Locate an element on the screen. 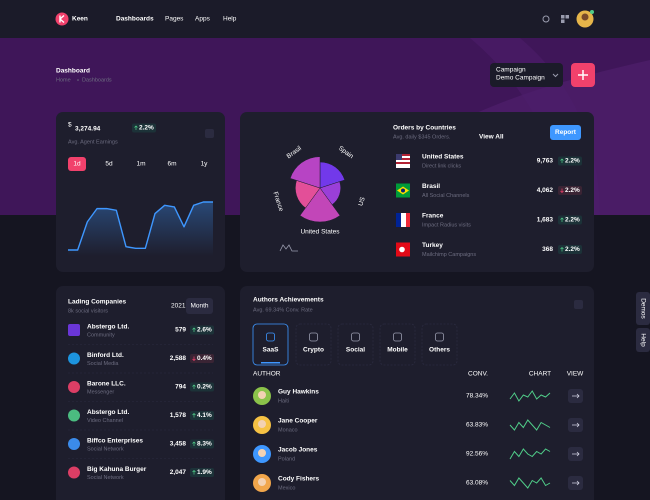 This screenshot has width=650, height=500. report-button is located at coordinates (565, 132).